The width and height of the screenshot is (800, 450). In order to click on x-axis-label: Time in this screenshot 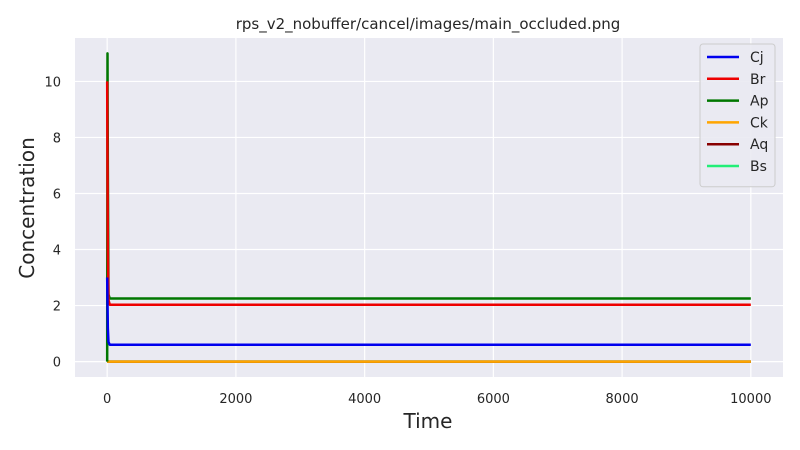, I will do `click(428, 421)`.